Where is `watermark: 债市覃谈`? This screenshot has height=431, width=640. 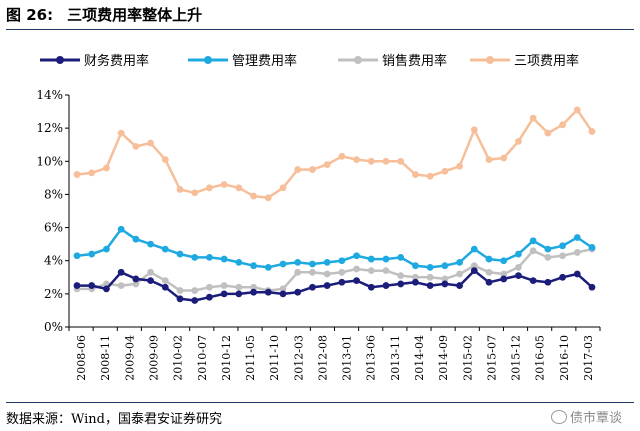
watermark: 债市覃谈 is located at coordinates (586, 416).